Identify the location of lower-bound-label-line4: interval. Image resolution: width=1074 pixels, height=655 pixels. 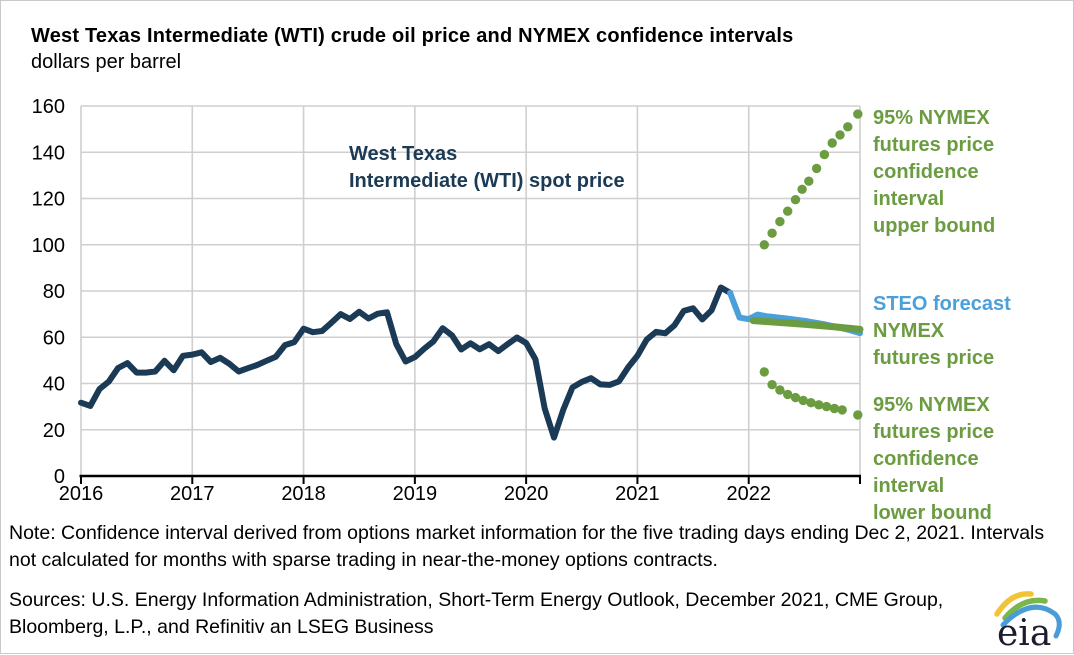
(909, 486).